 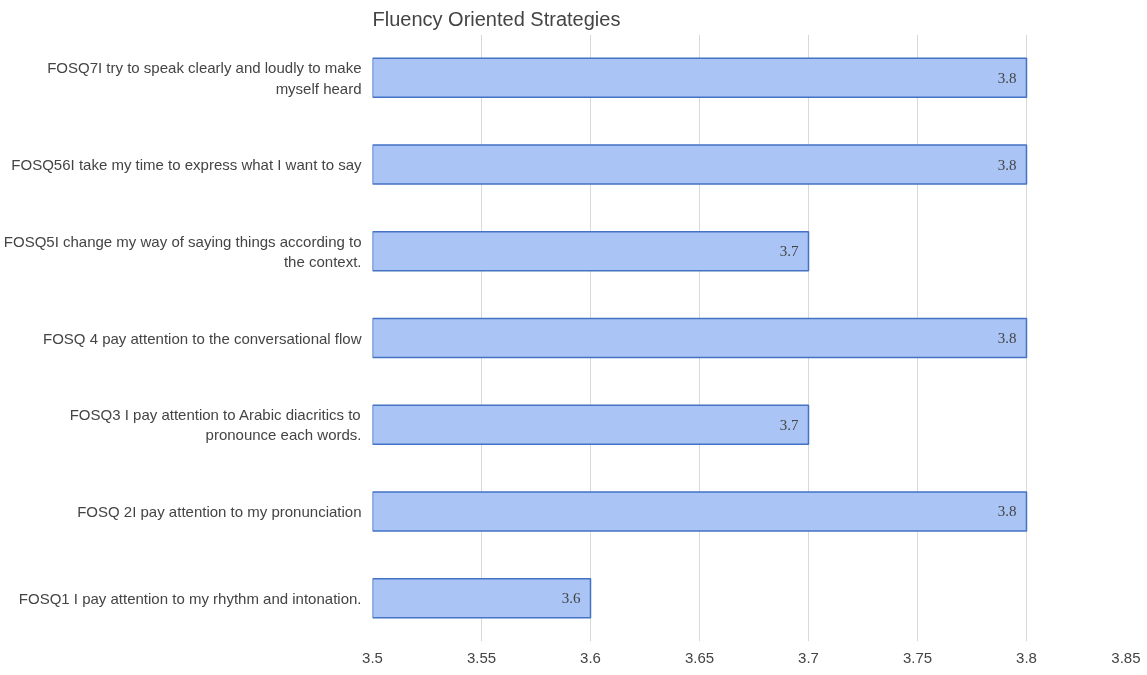 I want to click on y-tick-label: FOSQ5I change my way of saying things according to the context., so click(x=182, y=251).